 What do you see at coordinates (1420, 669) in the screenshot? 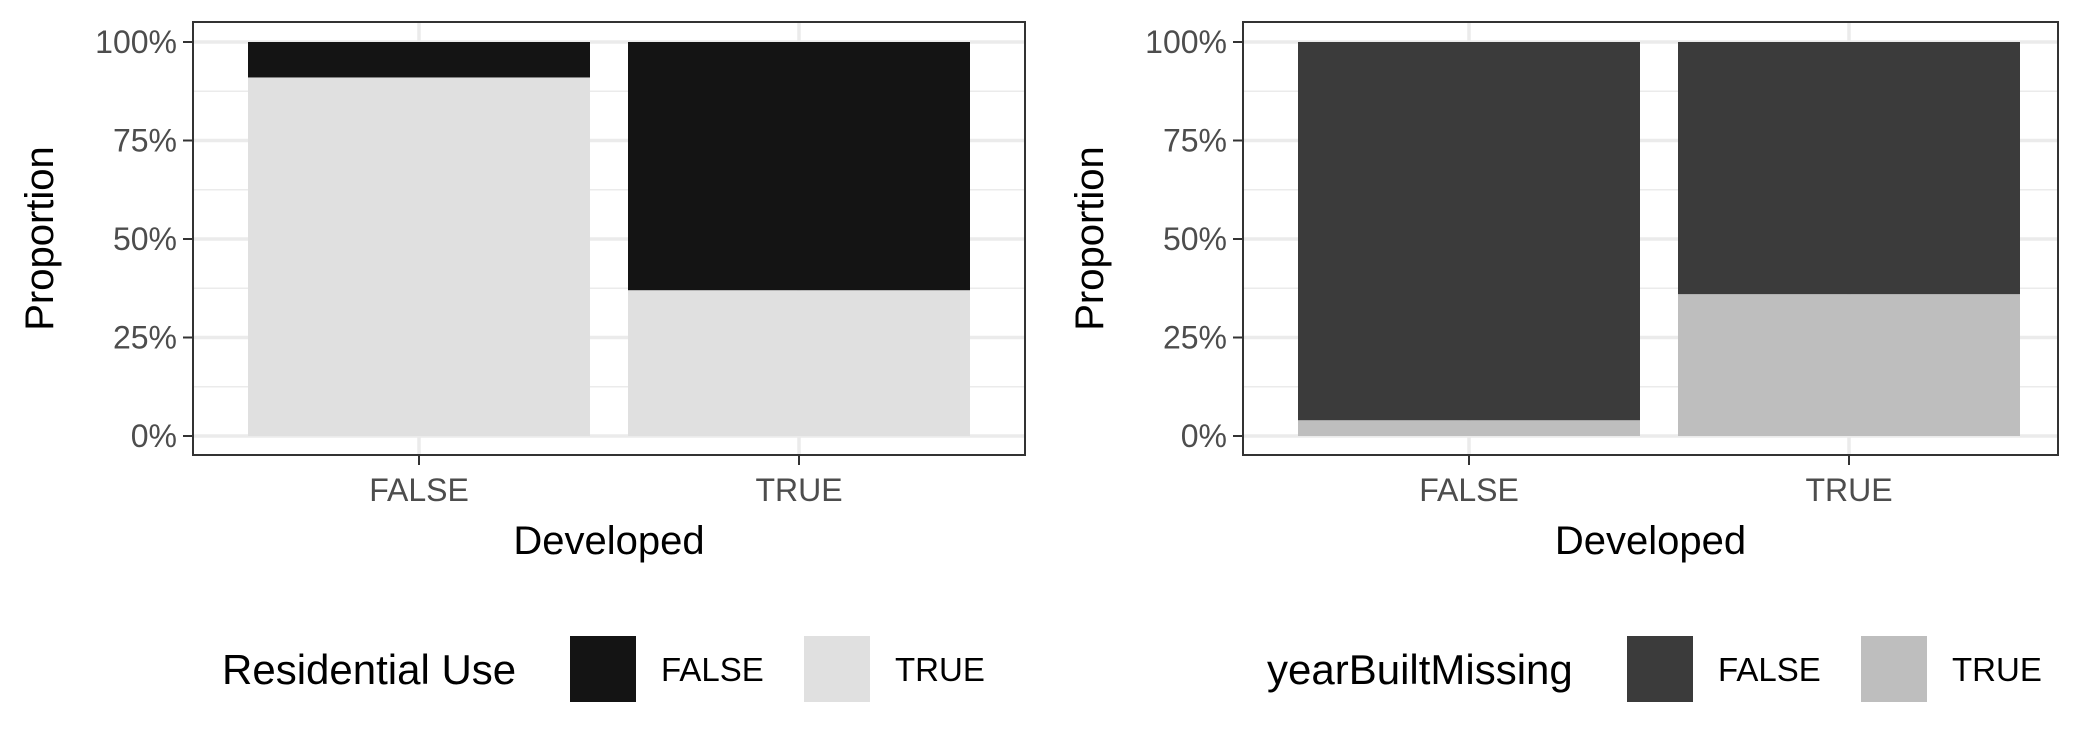
I see `legend-title: yearBuiltMissing` at bounding box center [1420, 669].